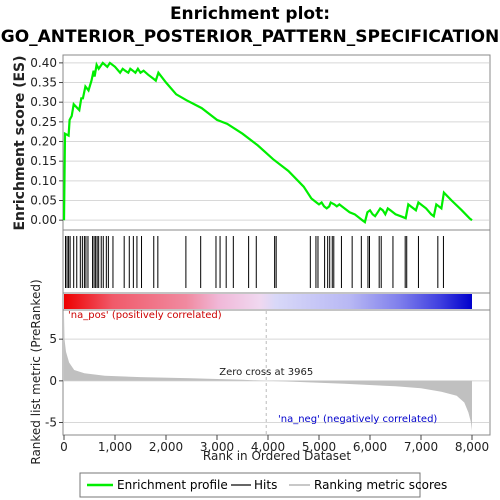 Image resolution: width=500 pixels, height=500 pixels. What do you see at coordinates (268, 447) in the screenshot?
I see `x-tick-label: 4,000` at bounding box center [268, 447].